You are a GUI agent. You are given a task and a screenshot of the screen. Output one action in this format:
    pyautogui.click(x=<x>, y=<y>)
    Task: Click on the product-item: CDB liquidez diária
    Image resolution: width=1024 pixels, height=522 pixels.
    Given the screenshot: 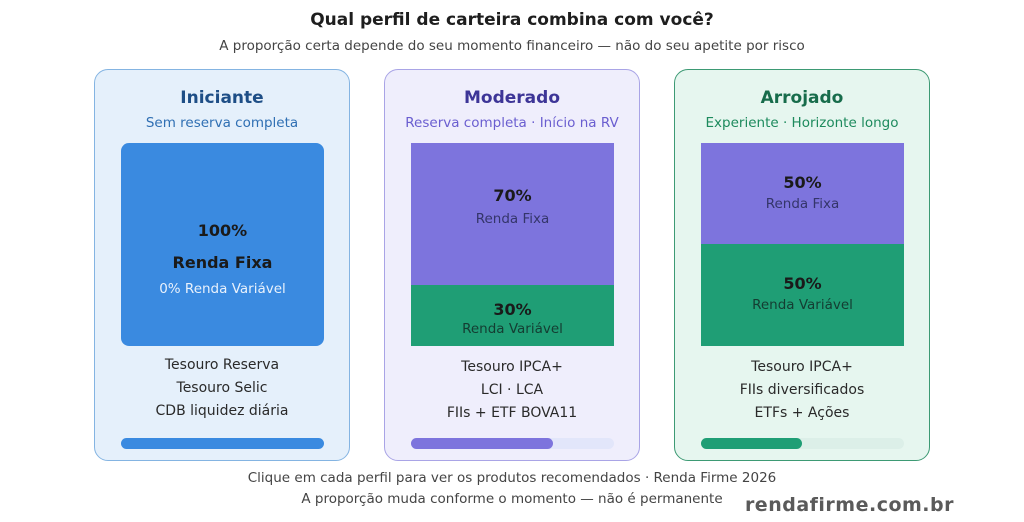 What is the action you would take?
    pyautogui.click(x=222, y=411)
    